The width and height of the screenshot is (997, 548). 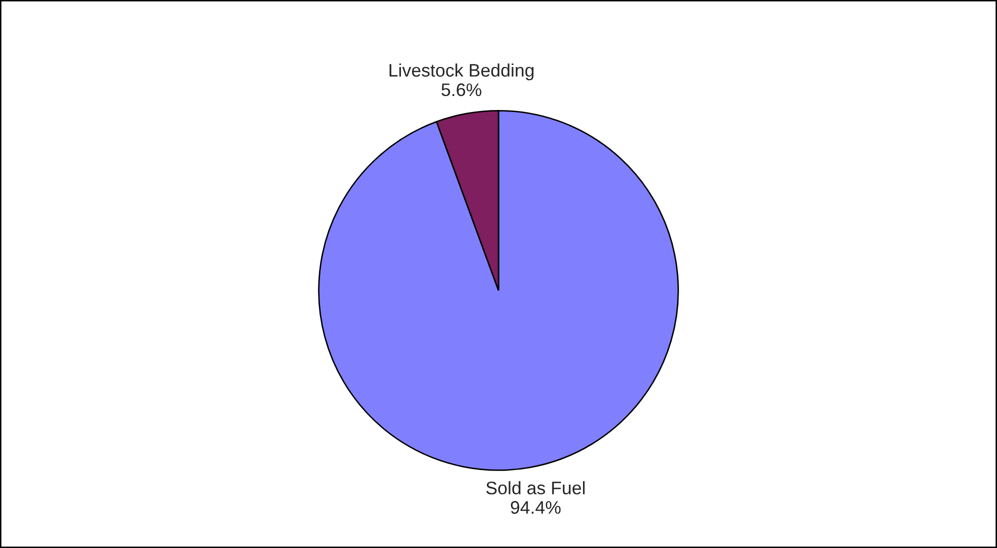 I want to click on slice-label: Livestock Bedding, so click(x=462, y=71).